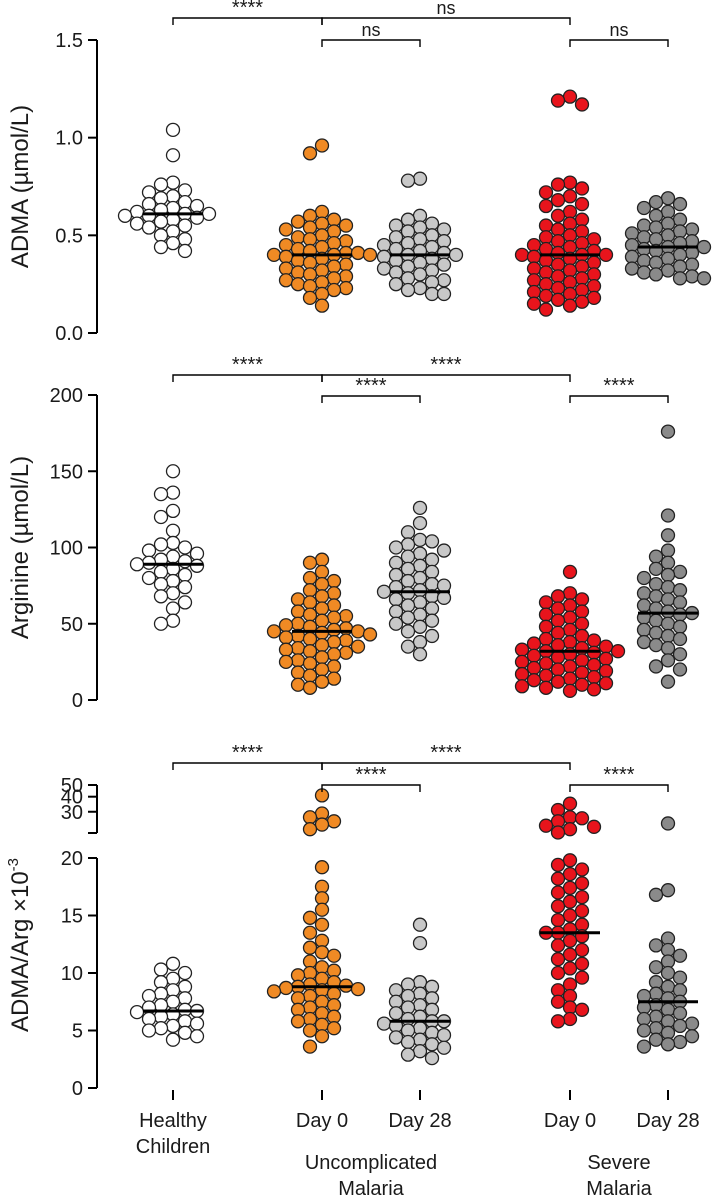  I want to click on category-label: Malaria, so click(371, 1189).